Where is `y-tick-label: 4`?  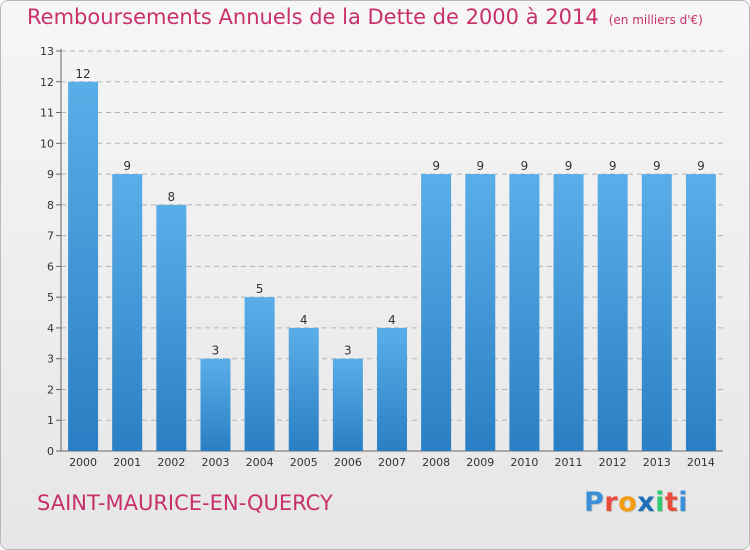 y-tick-label: 4 is located at coordinates (50, 328).